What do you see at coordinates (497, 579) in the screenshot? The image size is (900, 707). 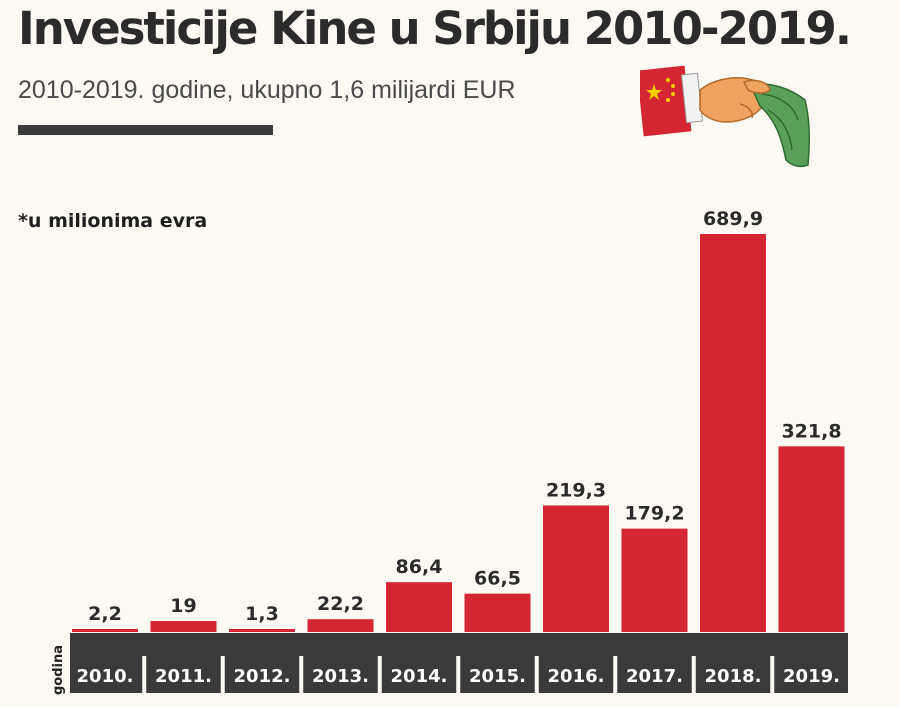 I see `value-label: 66,5` at bounding box center [497, 579].